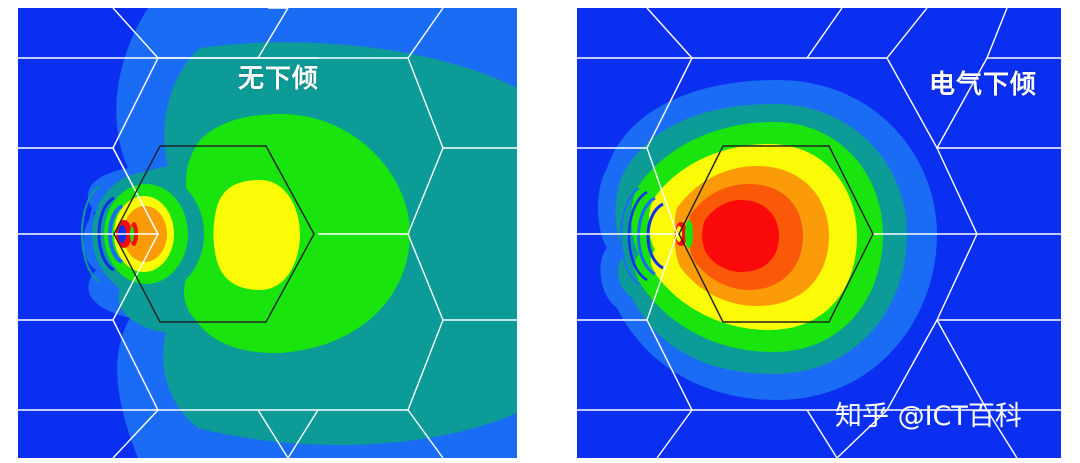 This screenshot has width=1080, height=463. Describe the element at coordinates (928, 416) in the screenshot. I see `watermark-text: 知乎 @ICT百科` at that location.